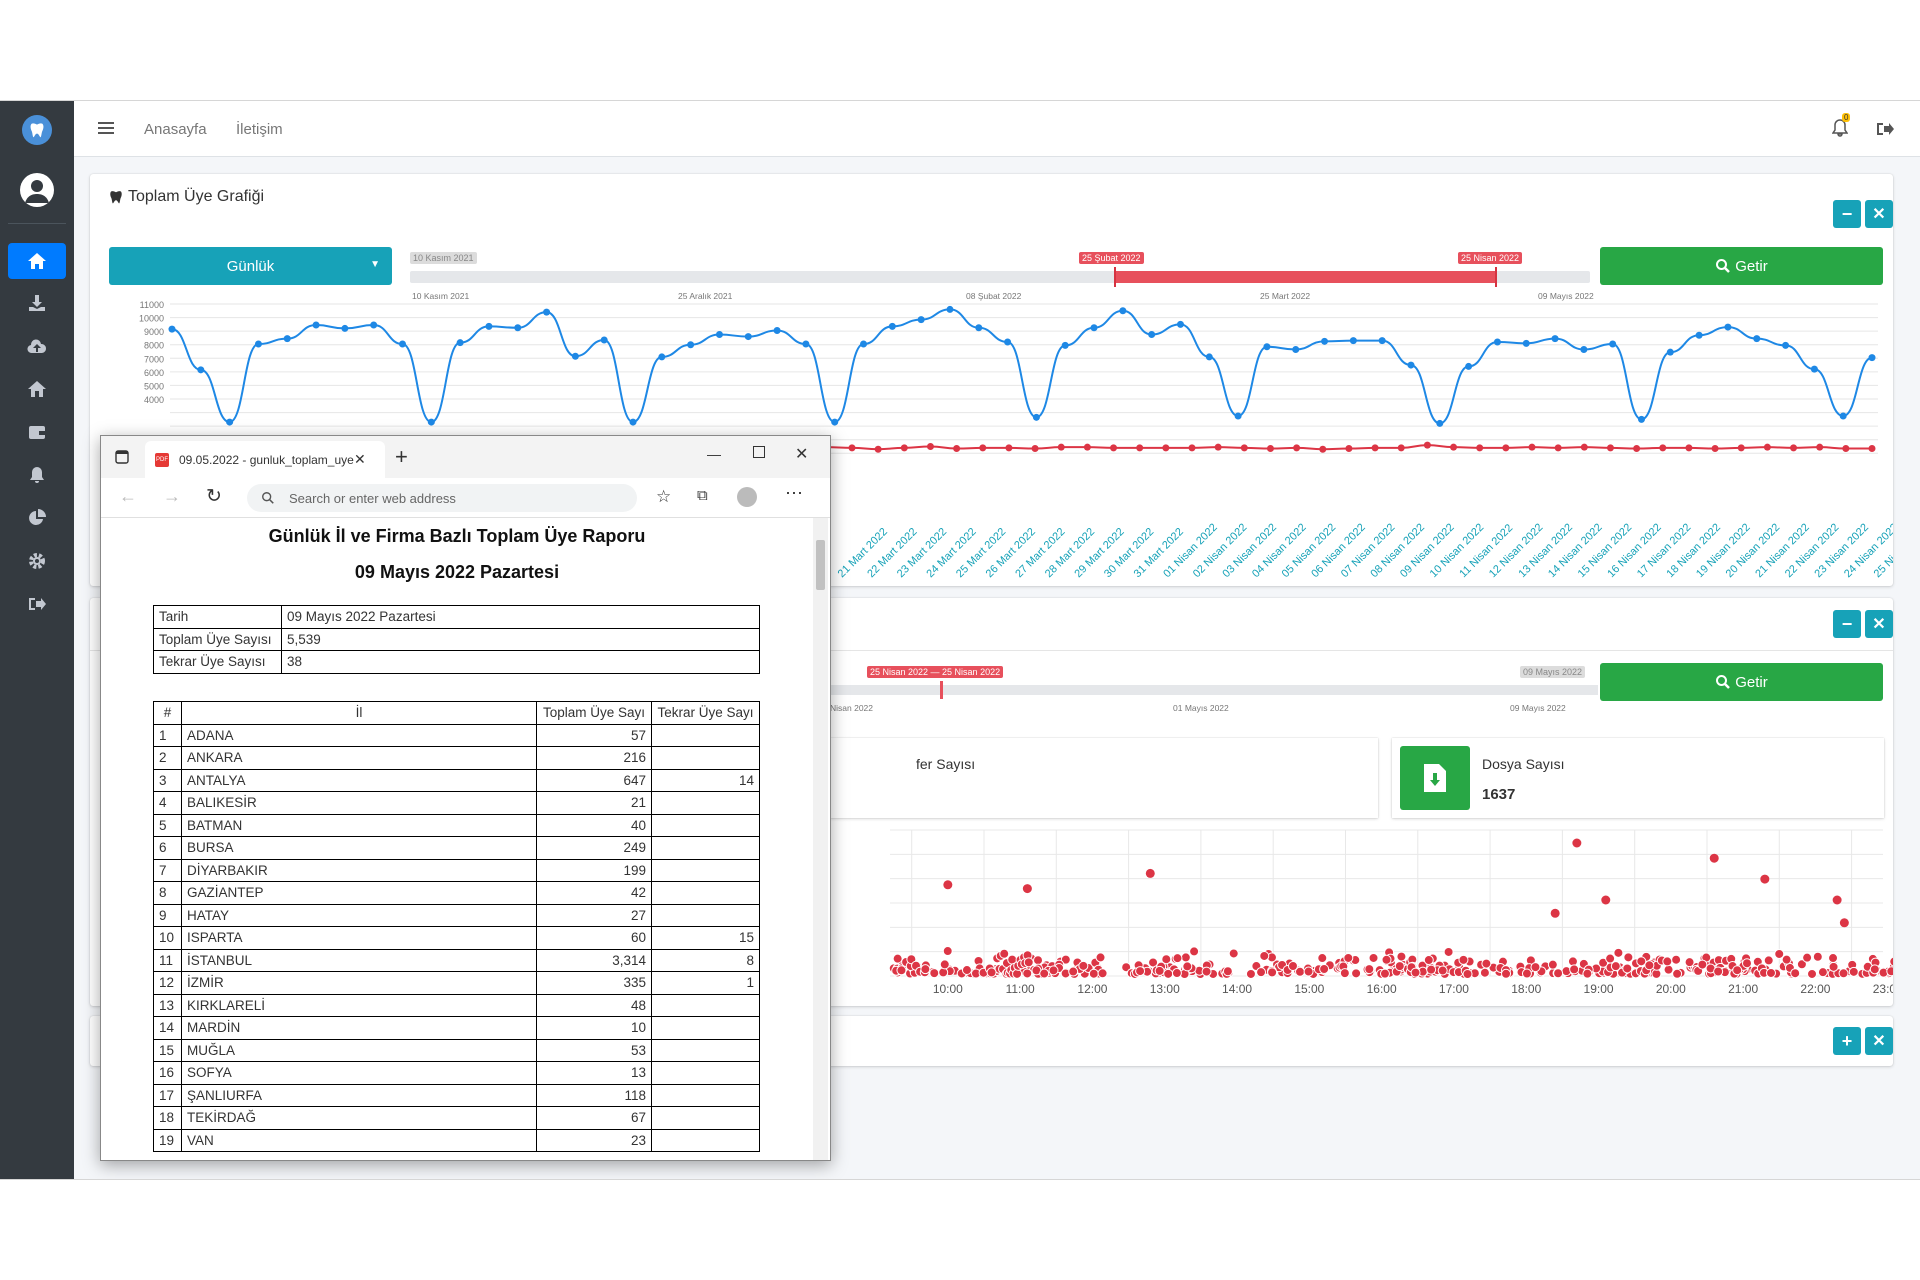 The height and width of the screenshot is (1280, 1920). What do you see at coordinates (594, 1140) in the screenshot?
I see `total-members: 23` at bounding box center [594, 1140].